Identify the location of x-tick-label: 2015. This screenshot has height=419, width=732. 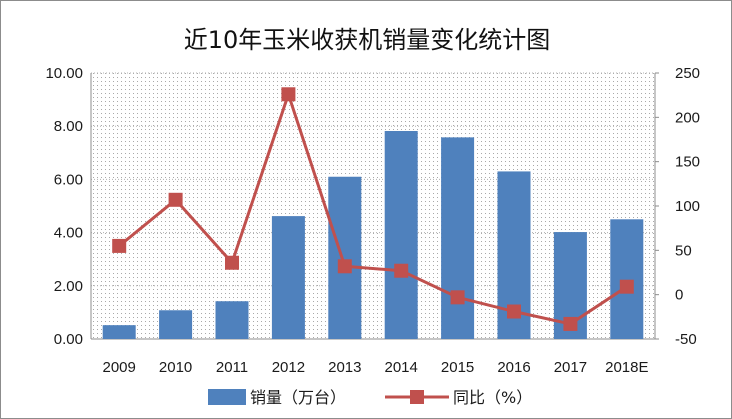
(457, 367).